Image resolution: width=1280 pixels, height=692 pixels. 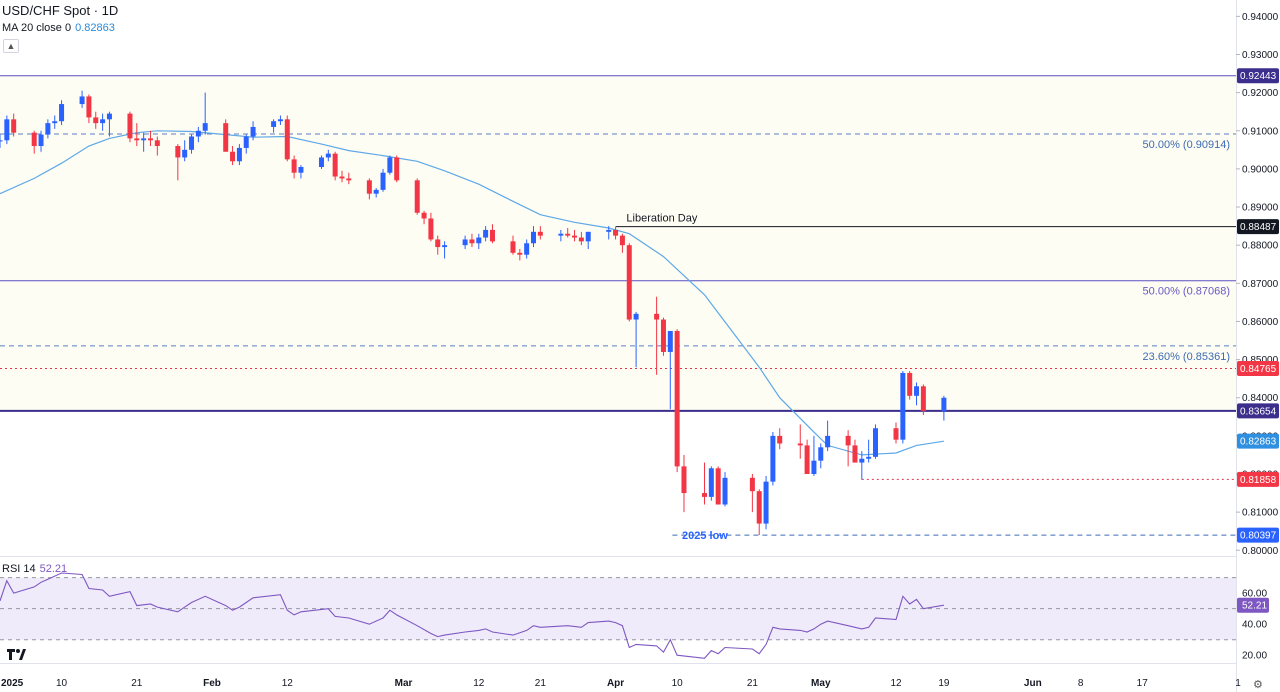 I want to click on ma-legend-value: 0.82863, so click(x=95, y=28).